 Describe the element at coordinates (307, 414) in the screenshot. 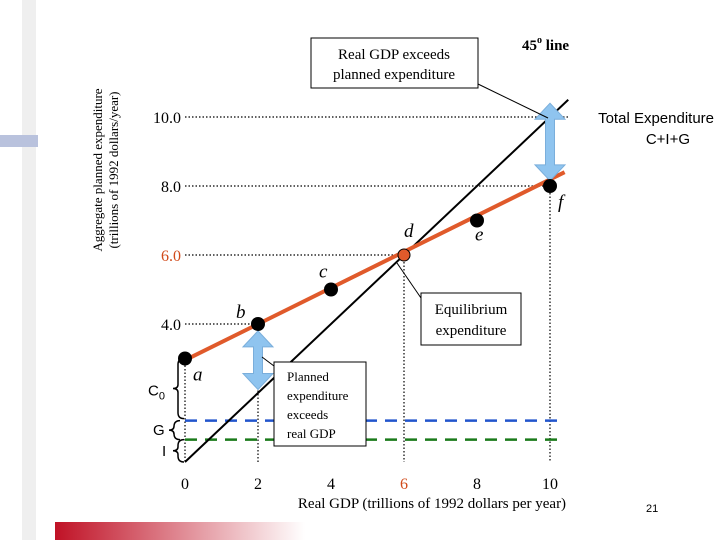

I see `callout-planned-line3: exceeds` at that location.